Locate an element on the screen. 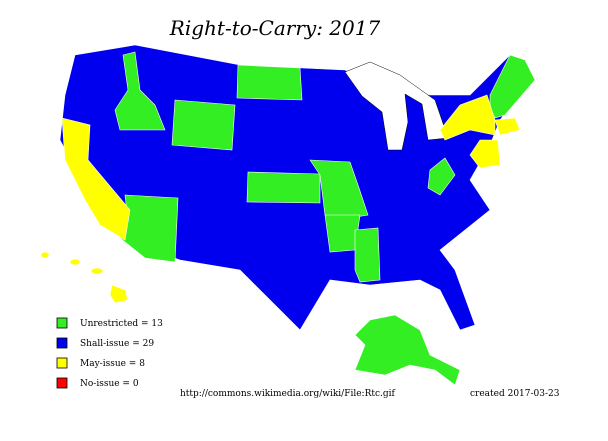 The width and height of the screenshot is (608, 441). northern-new-england is located at coordinates (512, 86).